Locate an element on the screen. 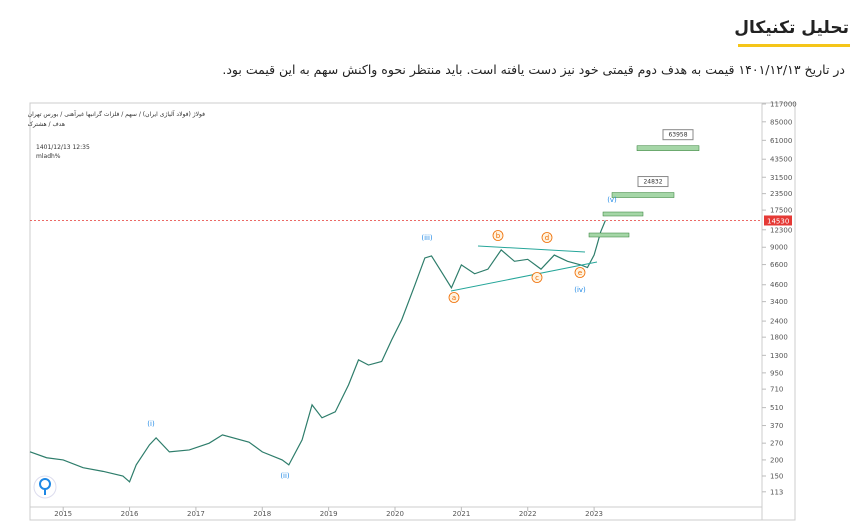 The image size is (863, 531). wave-label: (iii) is located at coordinates (427, 238).